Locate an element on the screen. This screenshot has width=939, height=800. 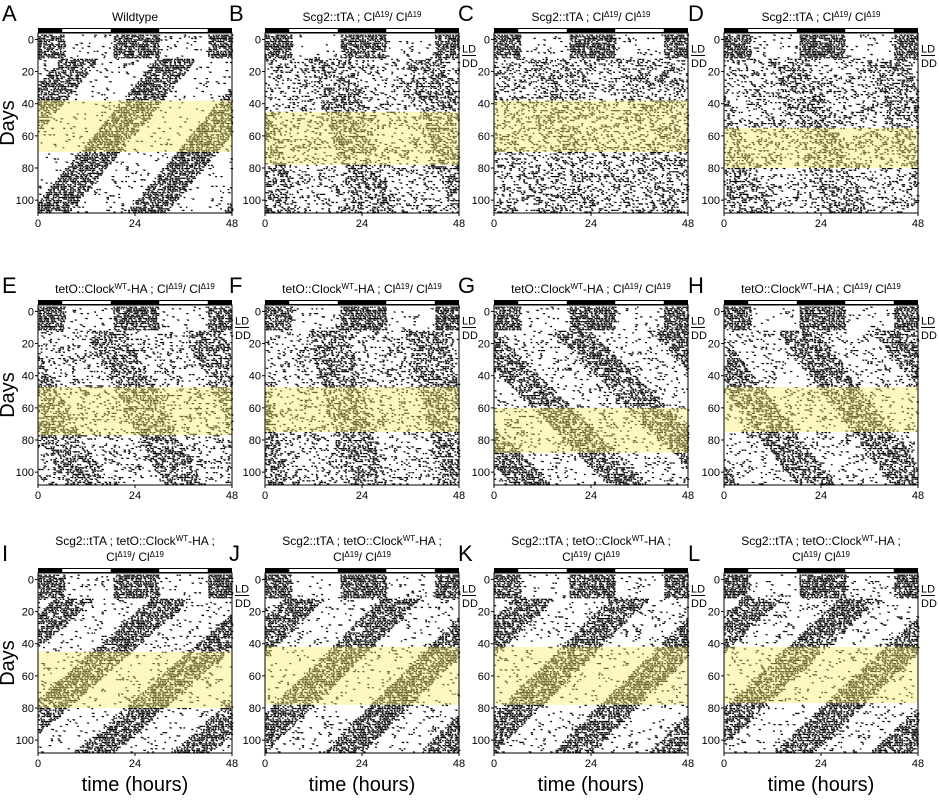
title-part: Cl is located at coordinates (797, 557).